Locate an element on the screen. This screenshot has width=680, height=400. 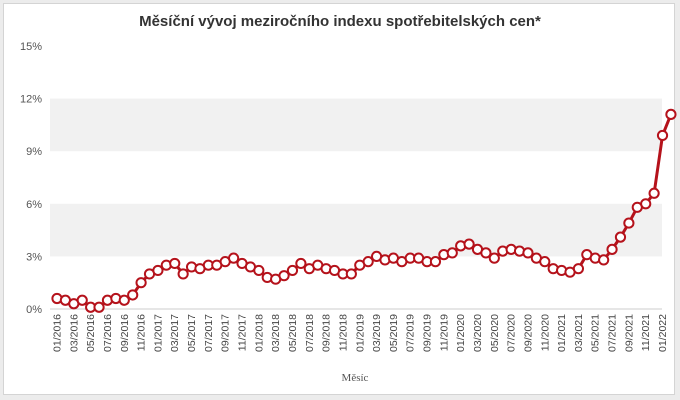
x-tick-label: 11/2017 is located at coordinates (243, 332).